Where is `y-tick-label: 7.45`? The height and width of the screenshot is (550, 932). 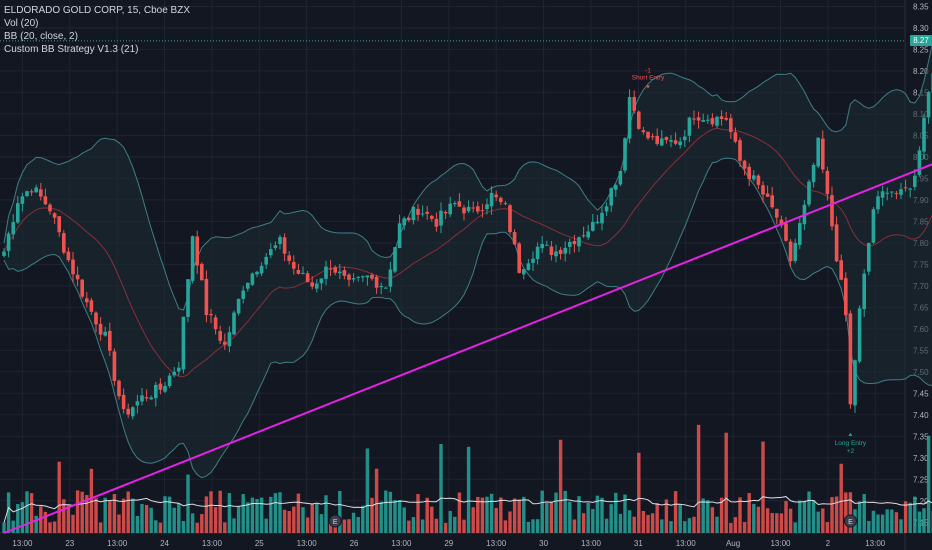 y-tick-label: 7.45 is located at coordinates (921, 393).